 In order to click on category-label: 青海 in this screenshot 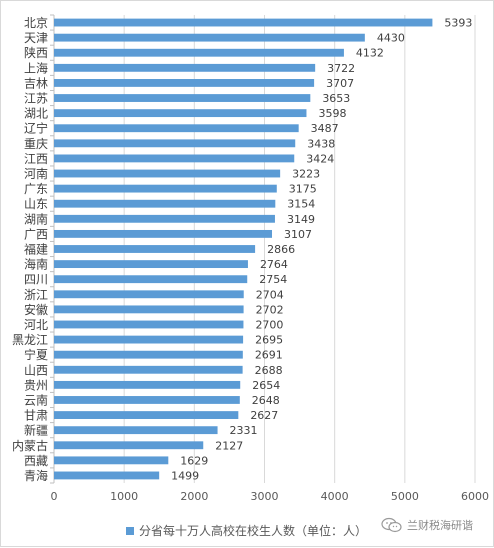, I will do `click(36, 475)`.